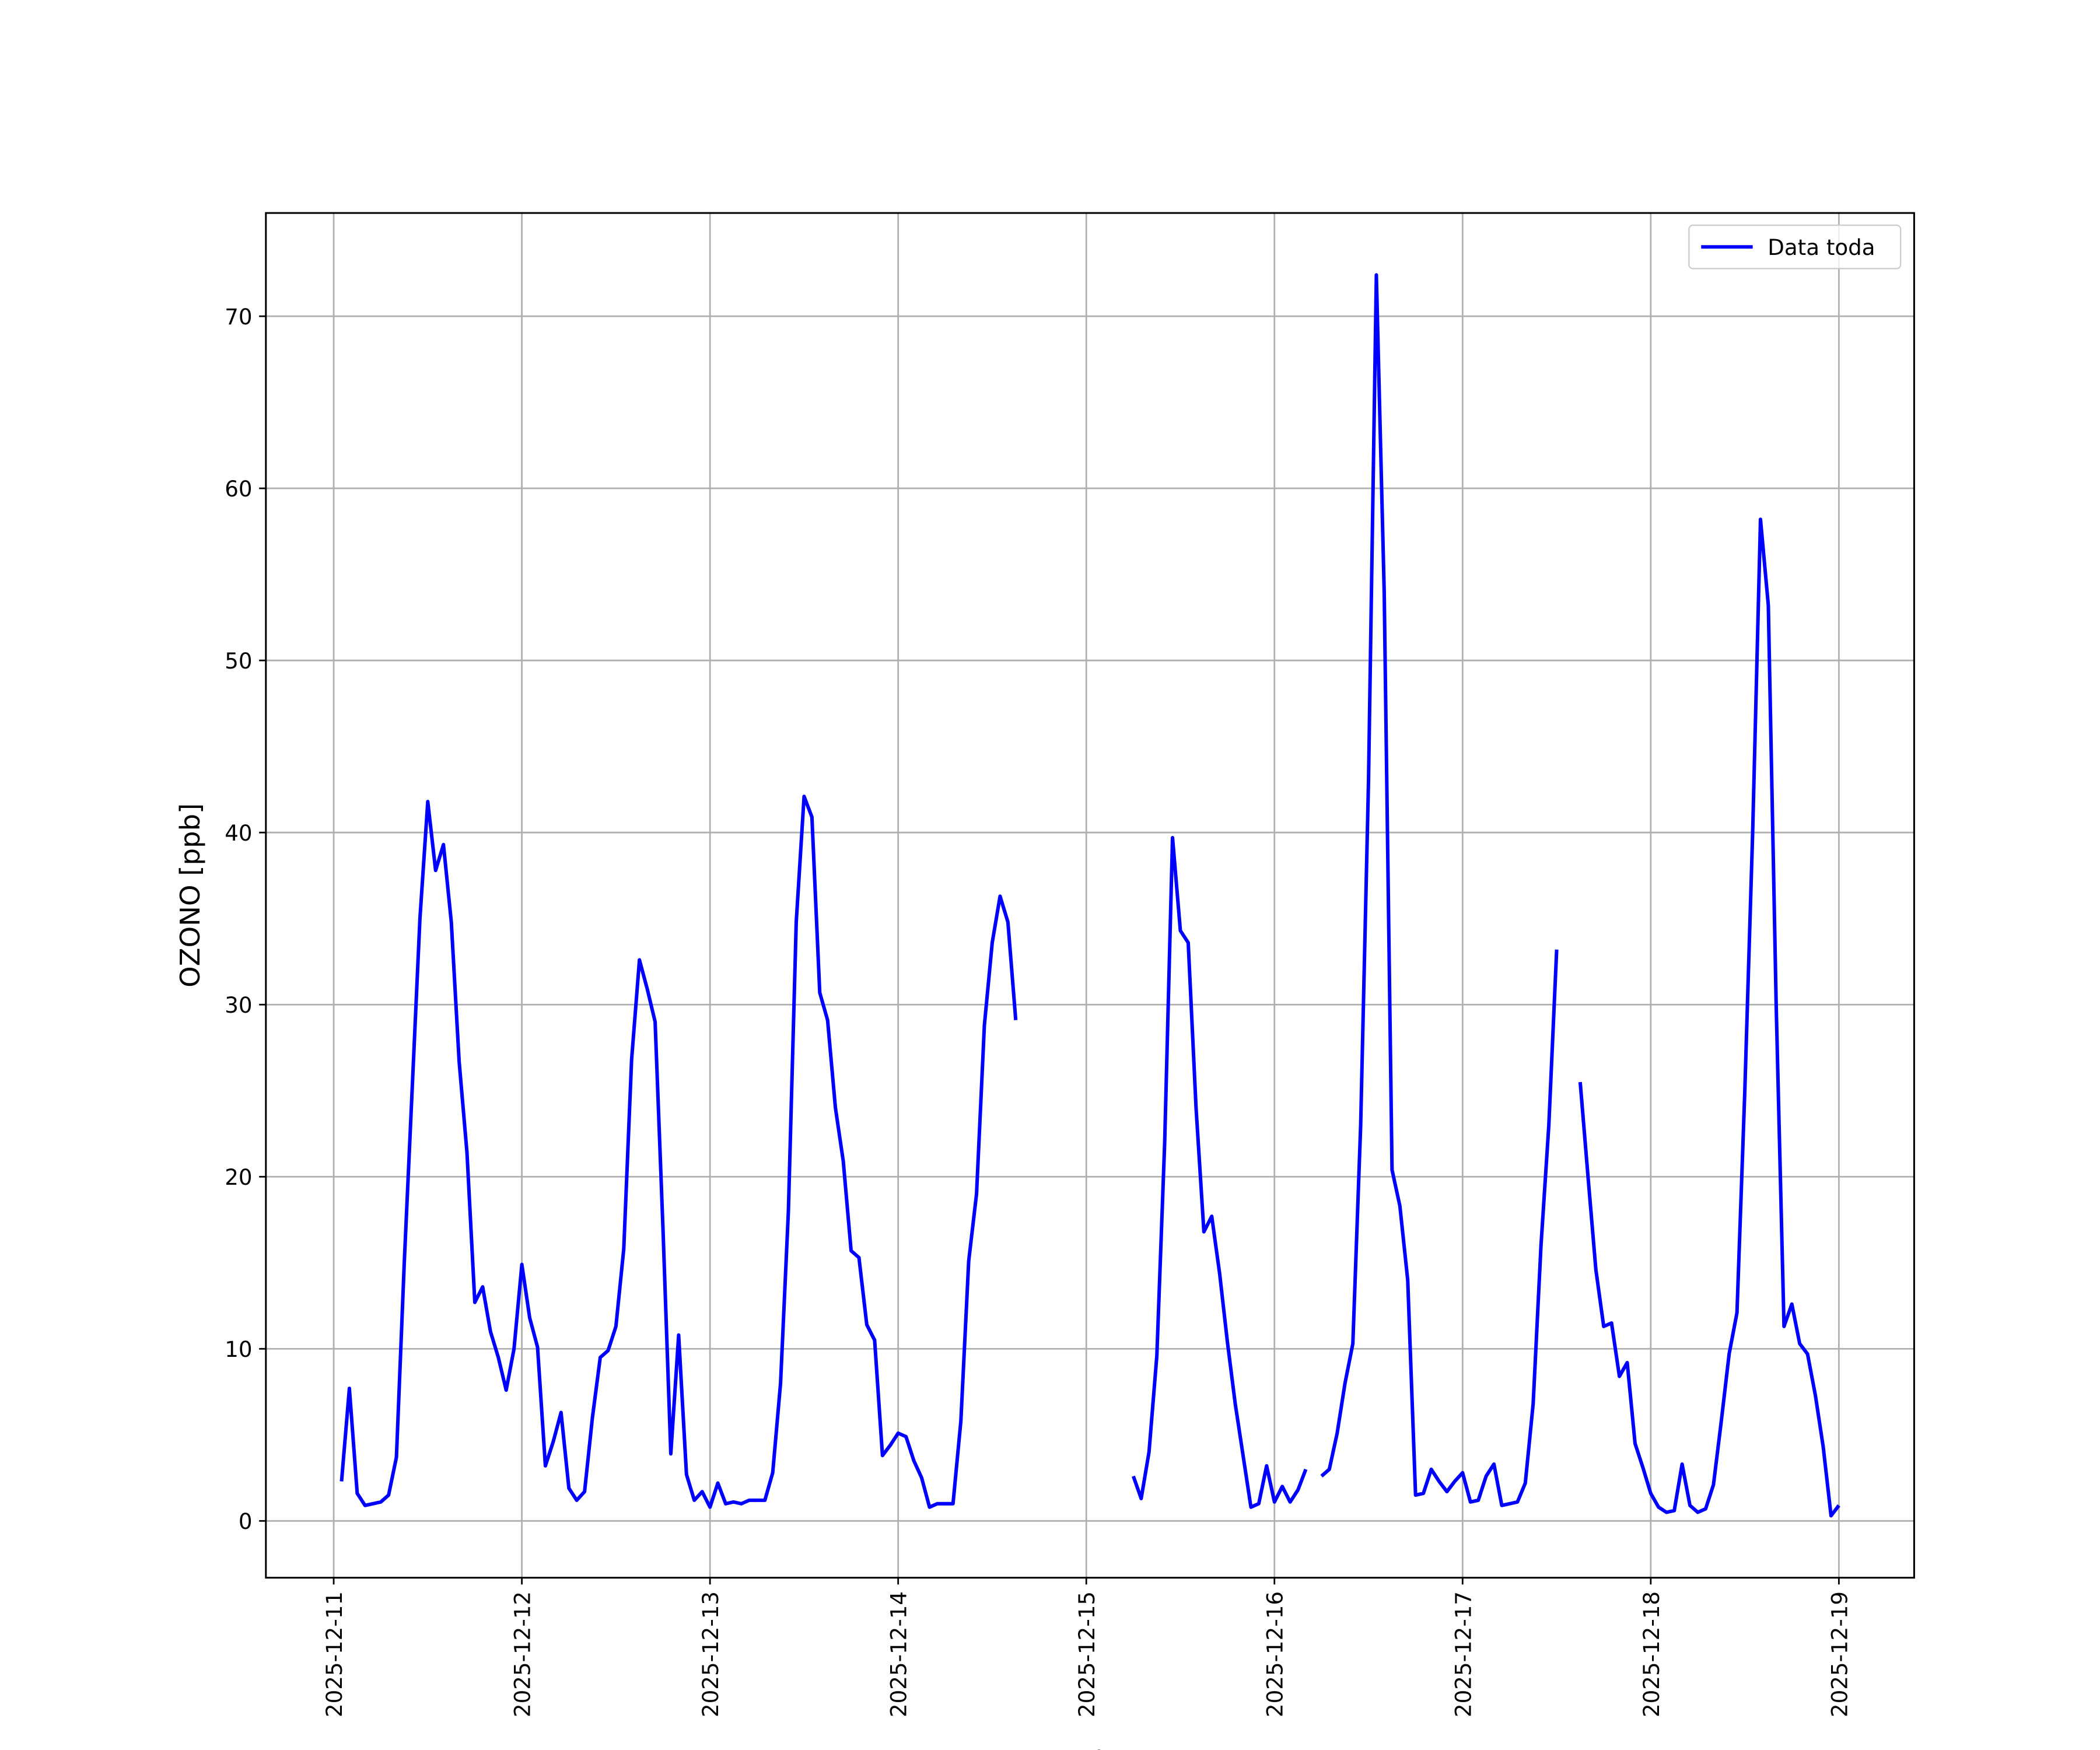 This screenshot has width=2100, height=1750. Describe the element at coordinates (1651, 1654) in the screenshot. I see `x-tick-label: 2025-12-18` at that location.